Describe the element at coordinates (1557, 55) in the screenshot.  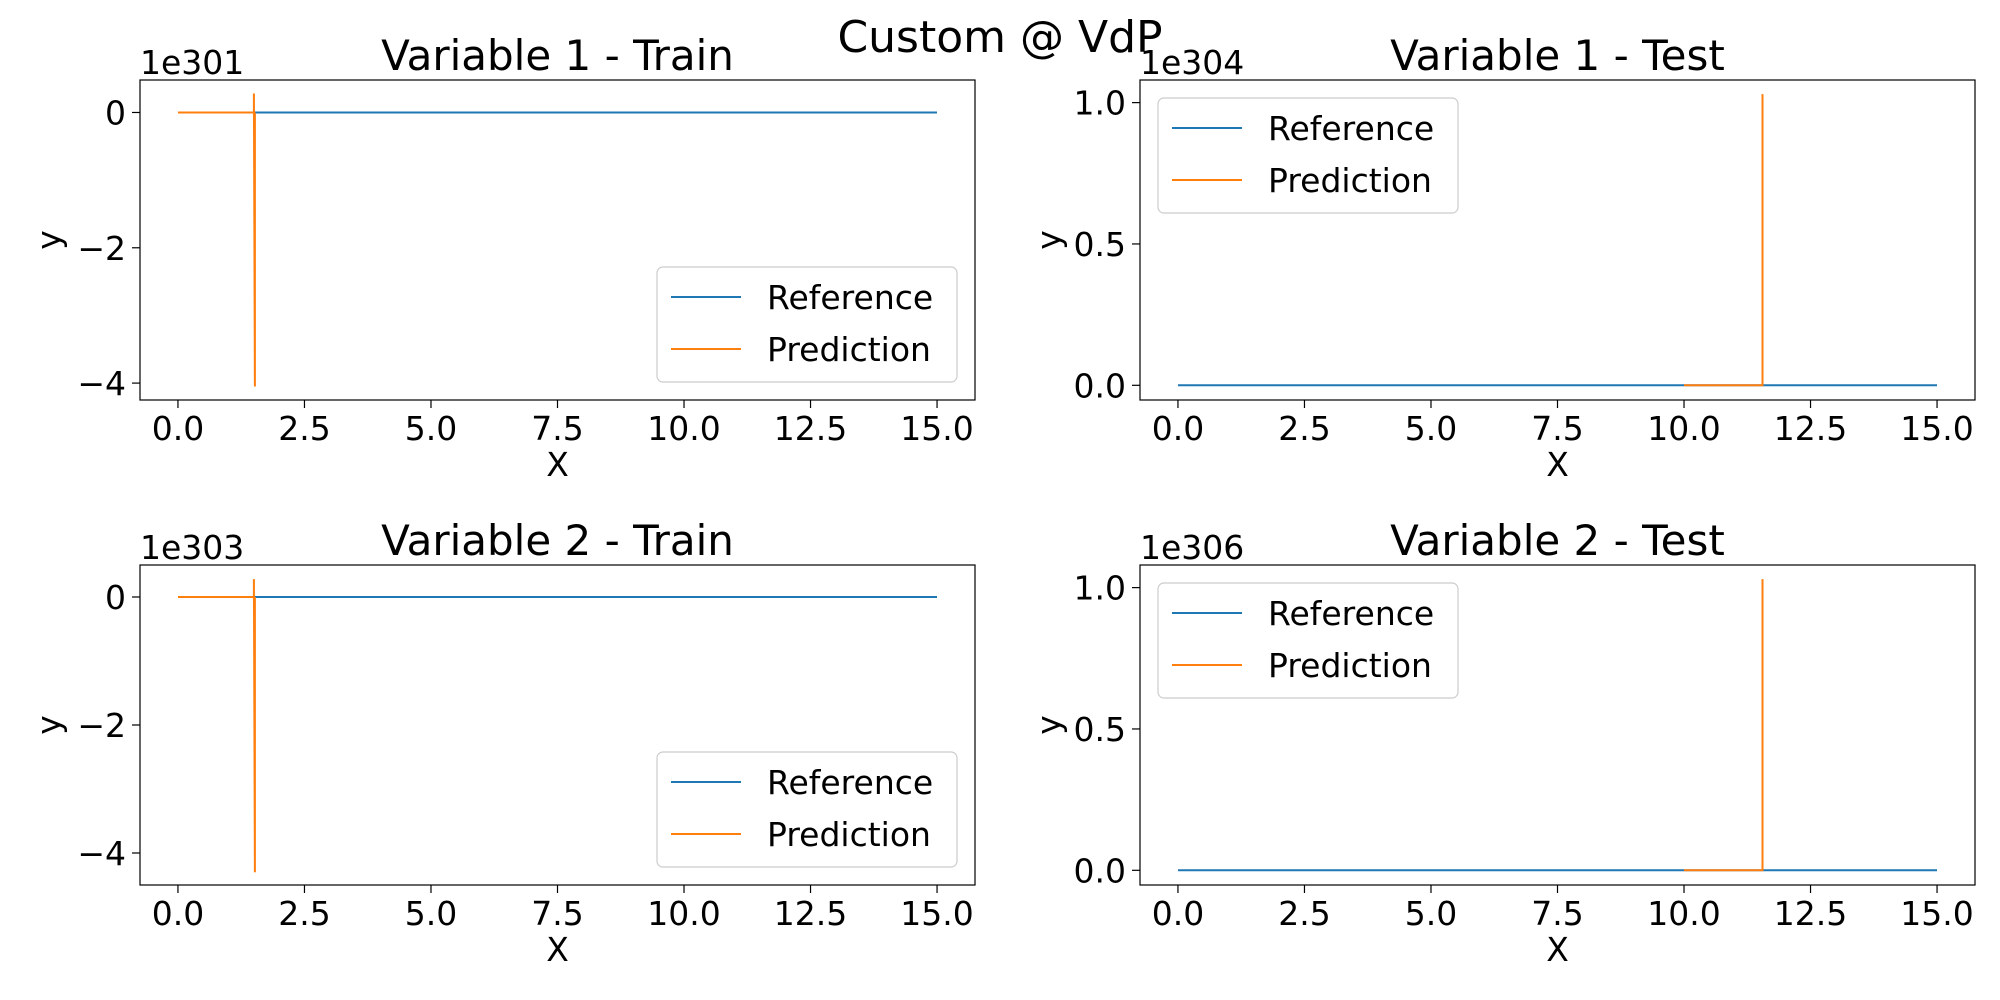
I see `subplot-title: Variable 1 - Test` at that location.